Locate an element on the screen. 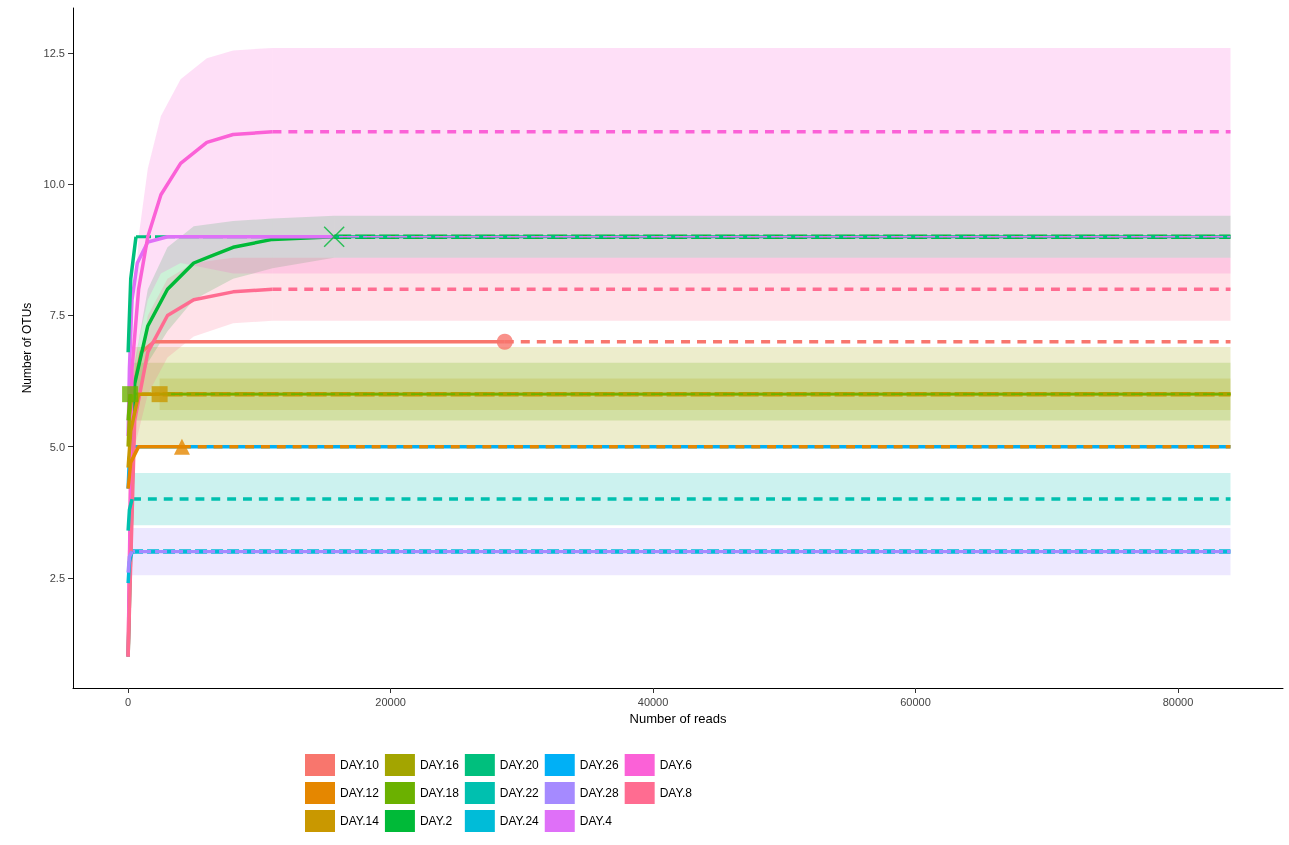 Image resolution: width=1289 pixels, height=845 pixels. x-axis-title: Number of reads is located at coordinates (678, 718).